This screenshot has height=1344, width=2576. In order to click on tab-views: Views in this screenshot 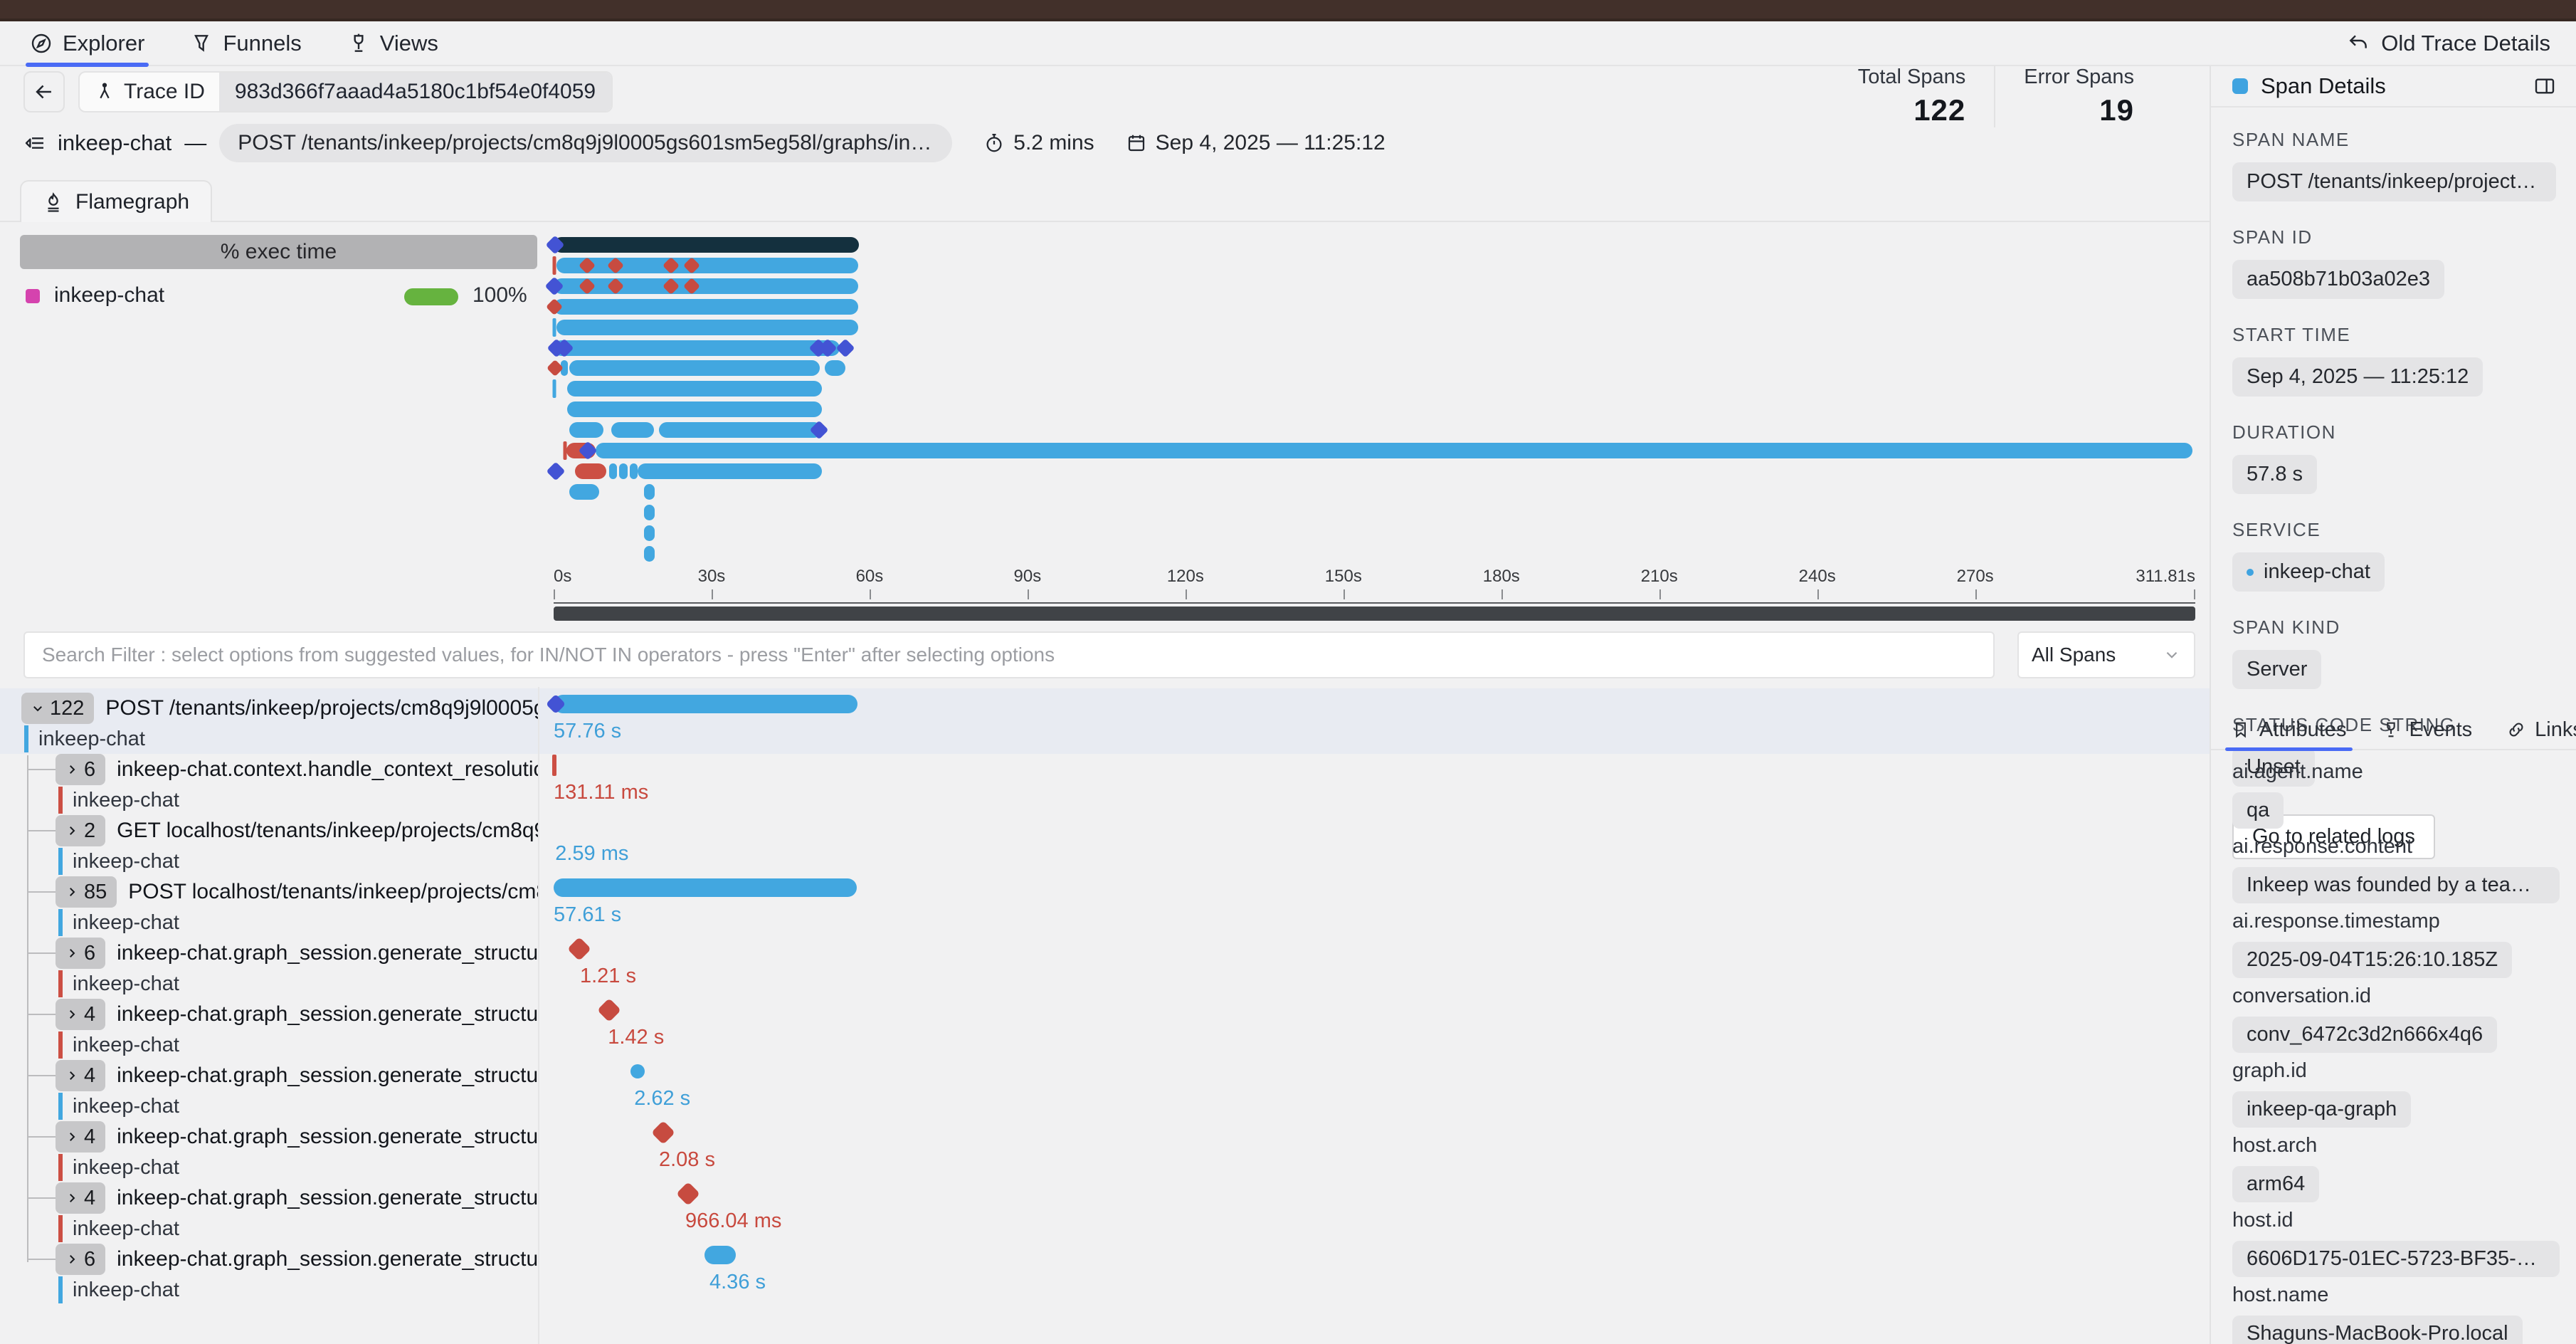, I will do `click(393, 43)`.